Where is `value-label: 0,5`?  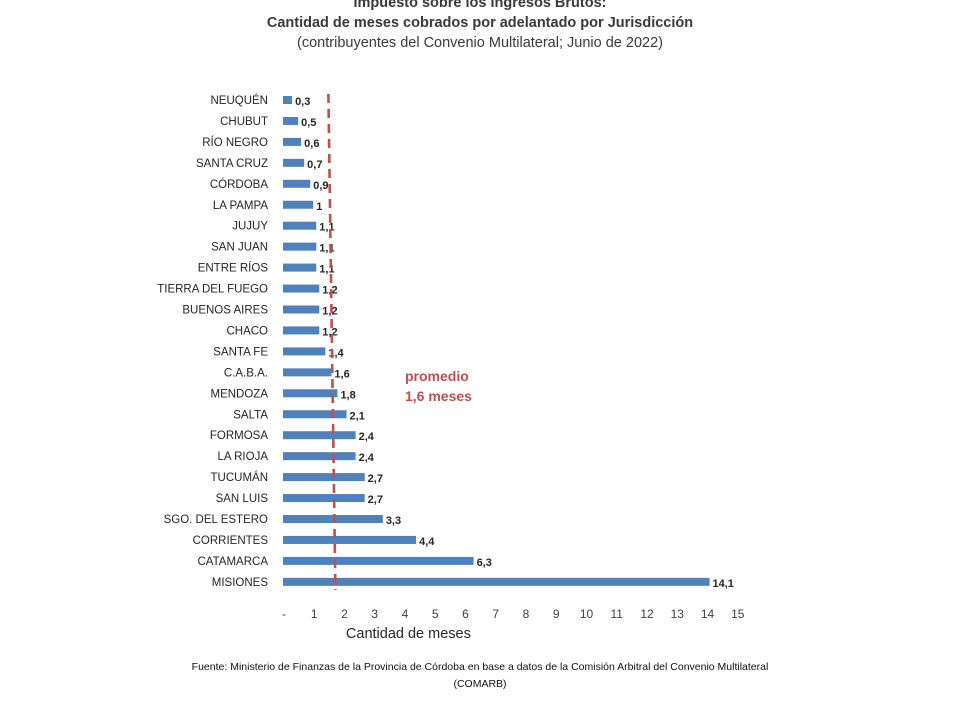
value-label: 0,5 is located at coordinates (308, 123).